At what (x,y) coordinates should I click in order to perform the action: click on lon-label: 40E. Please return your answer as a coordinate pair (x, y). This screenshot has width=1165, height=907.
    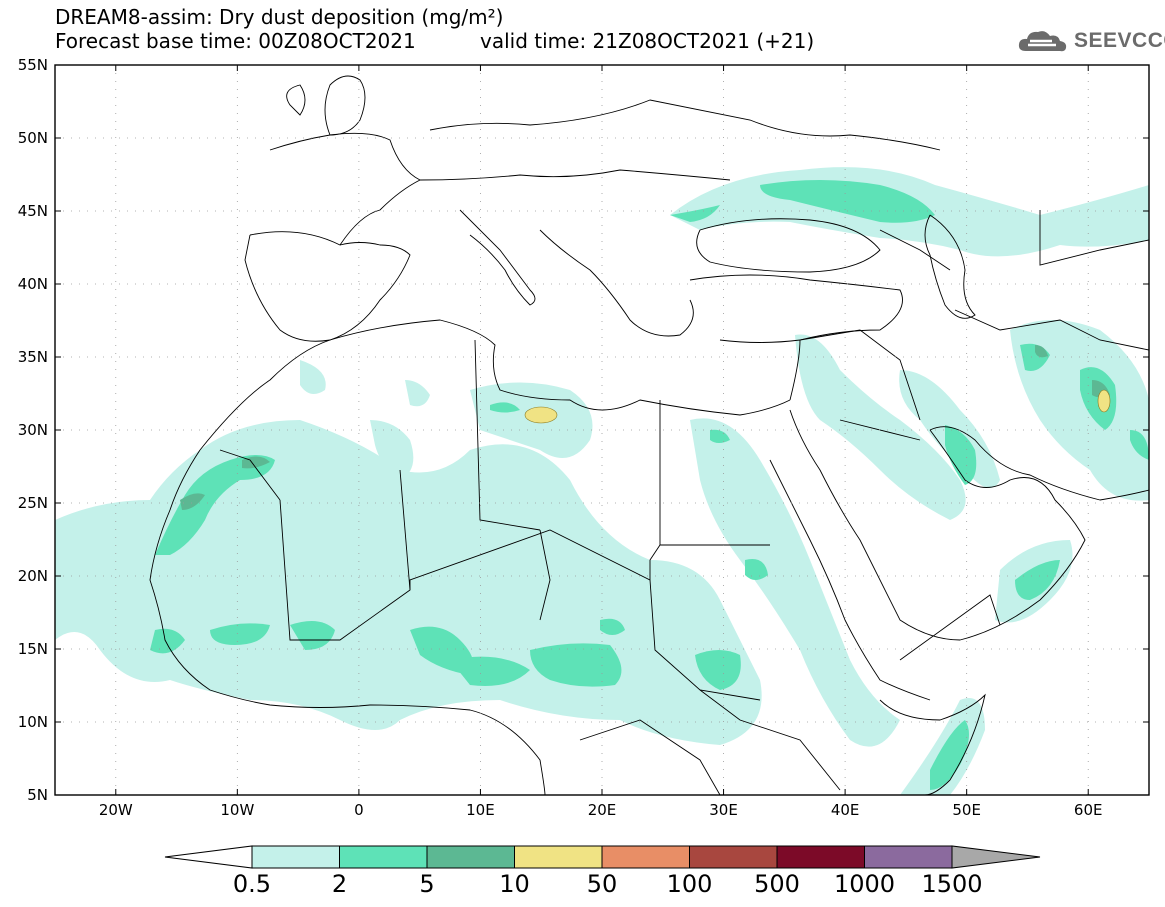
    Looking at the image, I should click on (845, 810).